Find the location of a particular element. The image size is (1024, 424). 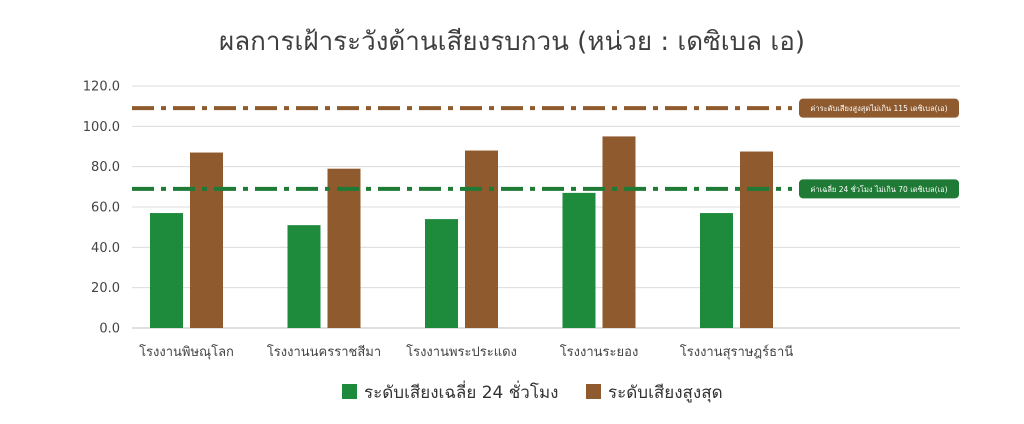

x-category-label: โรงงานระยอง is located at coordinates (599, 352).